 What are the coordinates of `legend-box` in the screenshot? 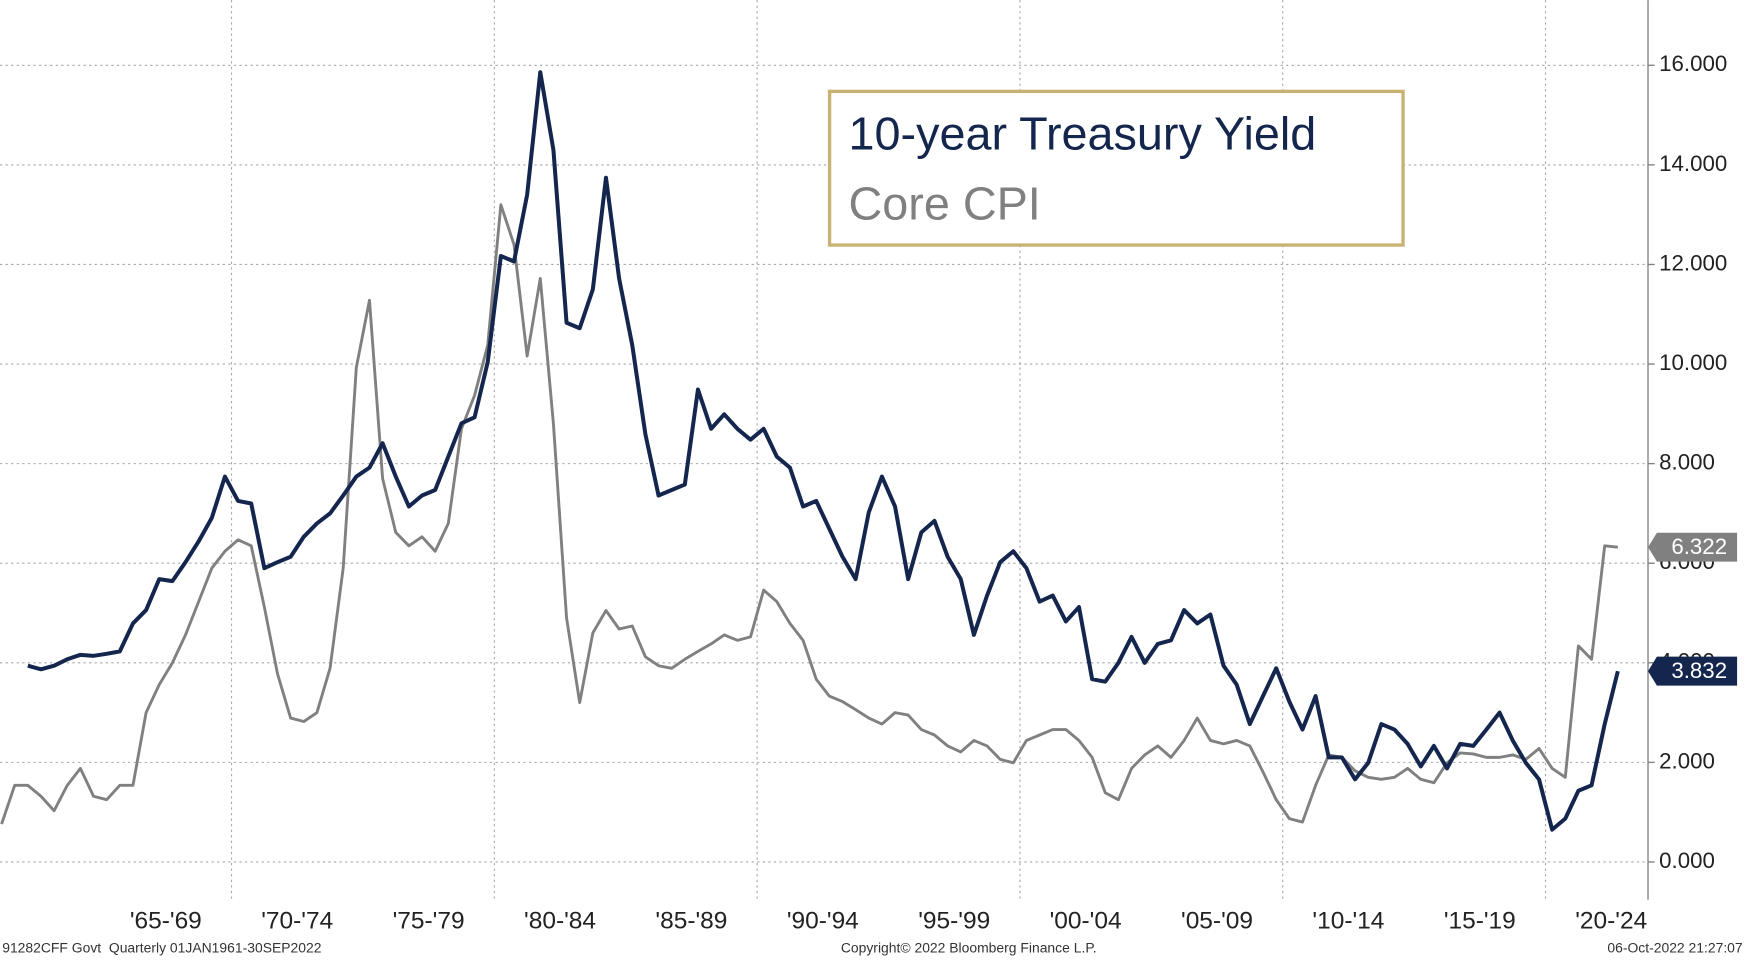 It's located at (1116, 168).